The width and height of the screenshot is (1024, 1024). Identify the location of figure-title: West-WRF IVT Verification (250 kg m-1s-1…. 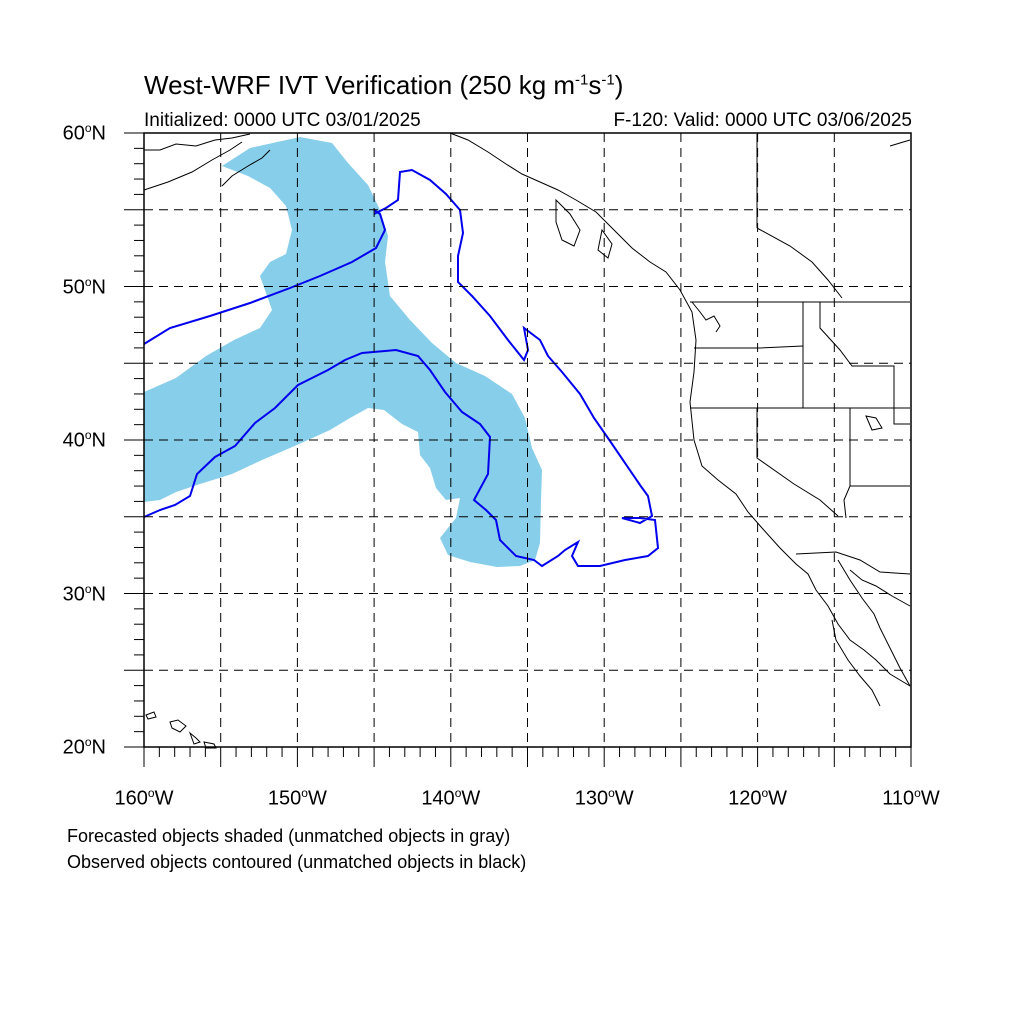
(384, 85).